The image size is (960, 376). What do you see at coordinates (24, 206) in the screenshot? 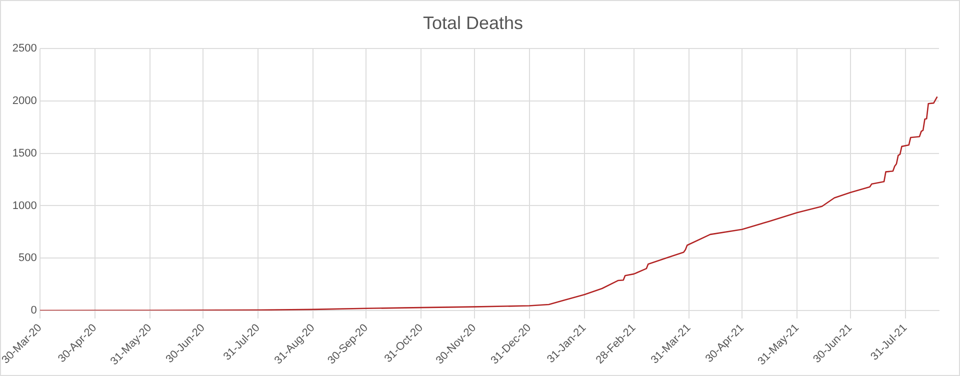
I see `y-tick-label: 1000` at bounding box center [24, 206].